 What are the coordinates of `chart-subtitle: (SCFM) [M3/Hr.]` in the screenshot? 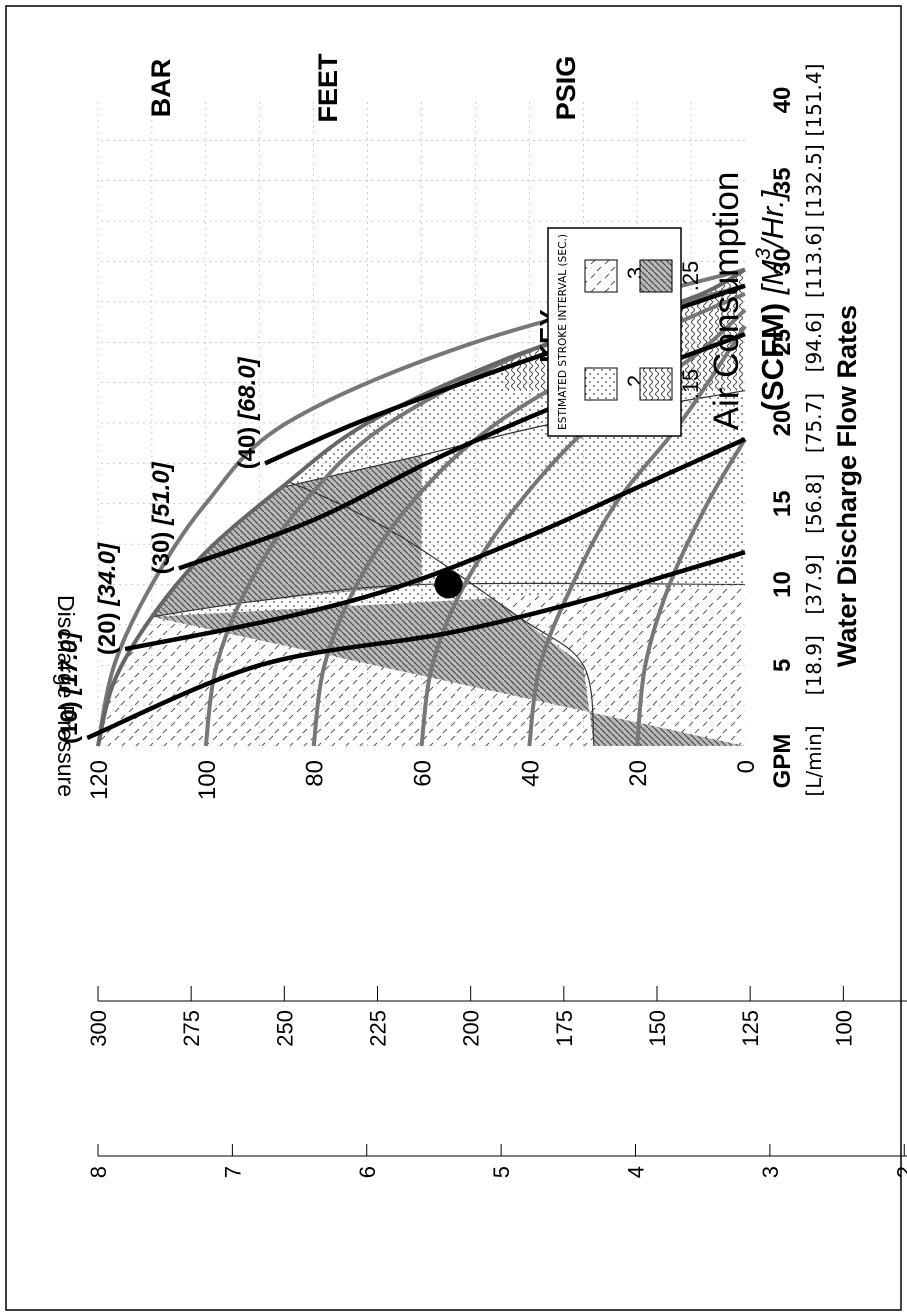 It's located at (771, 300).